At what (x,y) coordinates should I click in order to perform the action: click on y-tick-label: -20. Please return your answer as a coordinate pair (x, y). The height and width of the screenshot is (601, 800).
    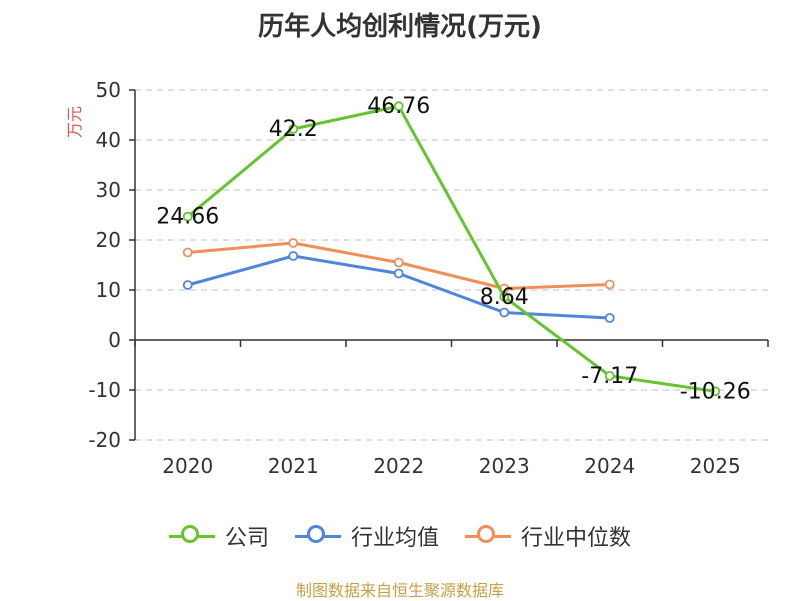
    Looking at the image, I should click on (104, 440).